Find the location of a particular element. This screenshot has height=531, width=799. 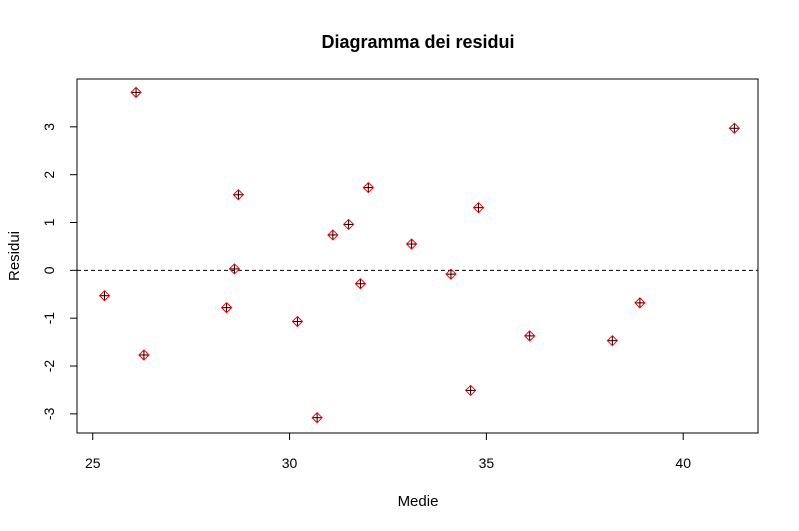

y-tick-label: -1 is located at coordinates (49, 318).